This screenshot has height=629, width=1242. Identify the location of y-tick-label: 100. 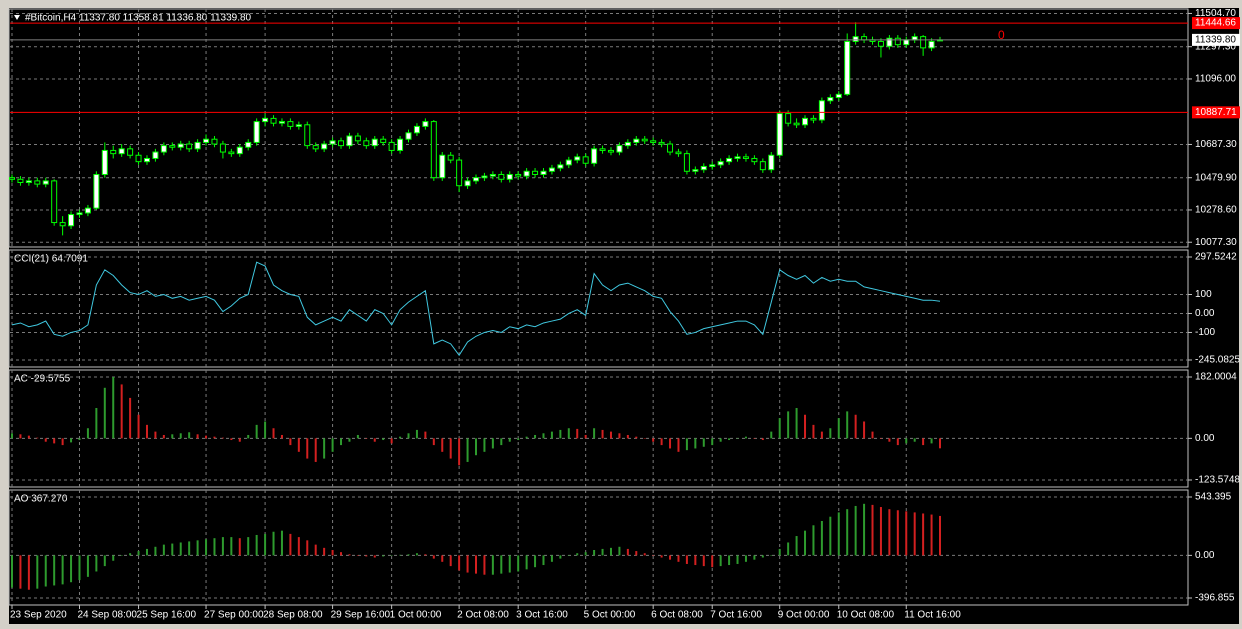
(1203, 294).